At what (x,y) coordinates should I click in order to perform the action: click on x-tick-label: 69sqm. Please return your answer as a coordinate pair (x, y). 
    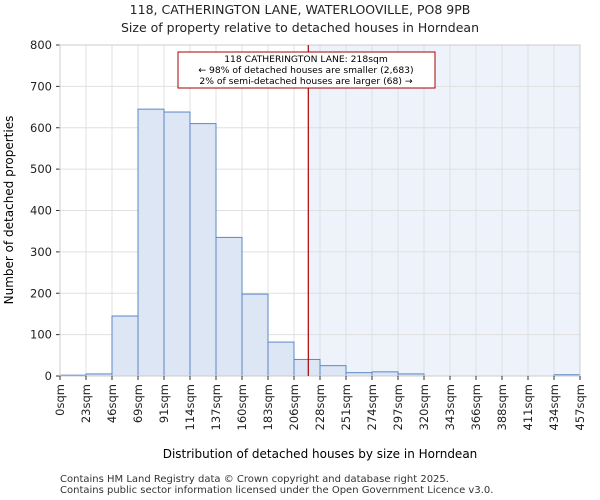
    Looking at the image, I should click on (138, 403).